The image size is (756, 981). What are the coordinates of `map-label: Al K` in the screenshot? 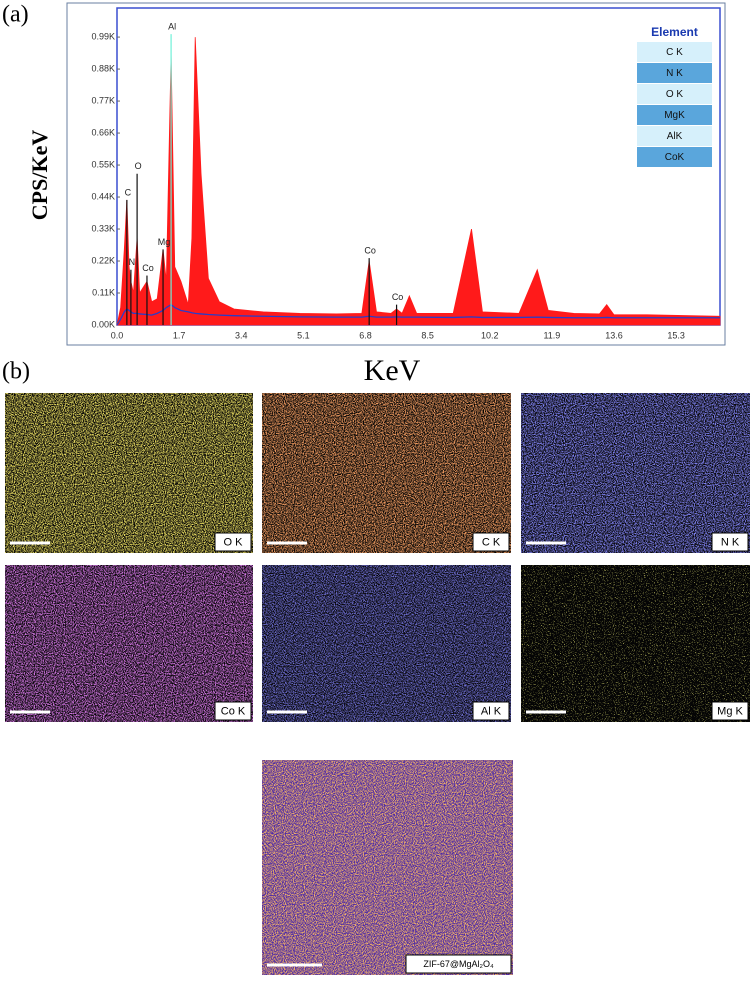 It's located at (491, 711).